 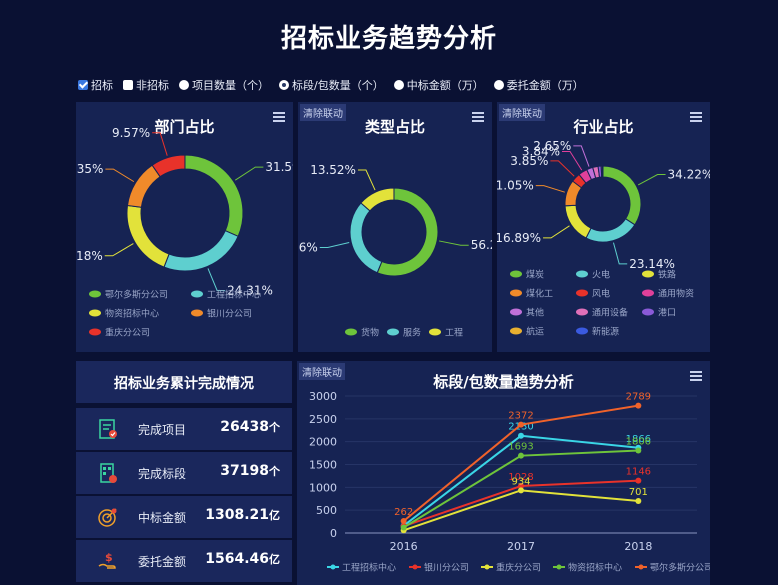 I want to click on legend-label: 重庆分公司, so click(x=518, y=568).